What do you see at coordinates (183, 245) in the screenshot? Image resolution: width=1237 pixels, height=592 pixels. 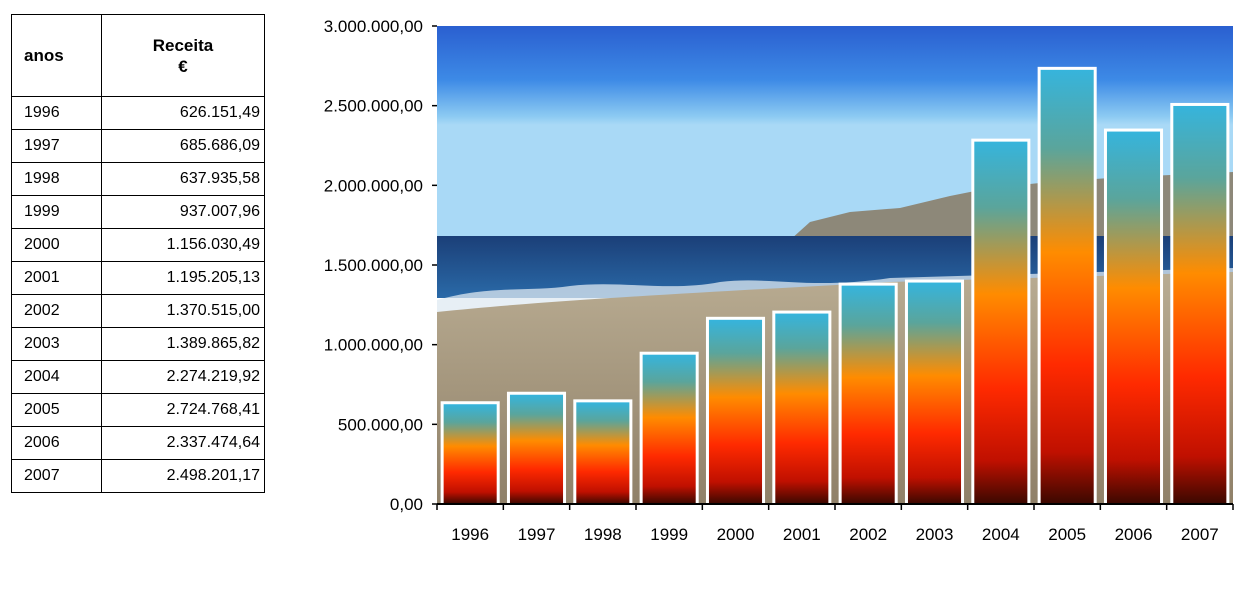 I see `revenue-cell: 1.156.030,49` at bounding box center [183, 245].